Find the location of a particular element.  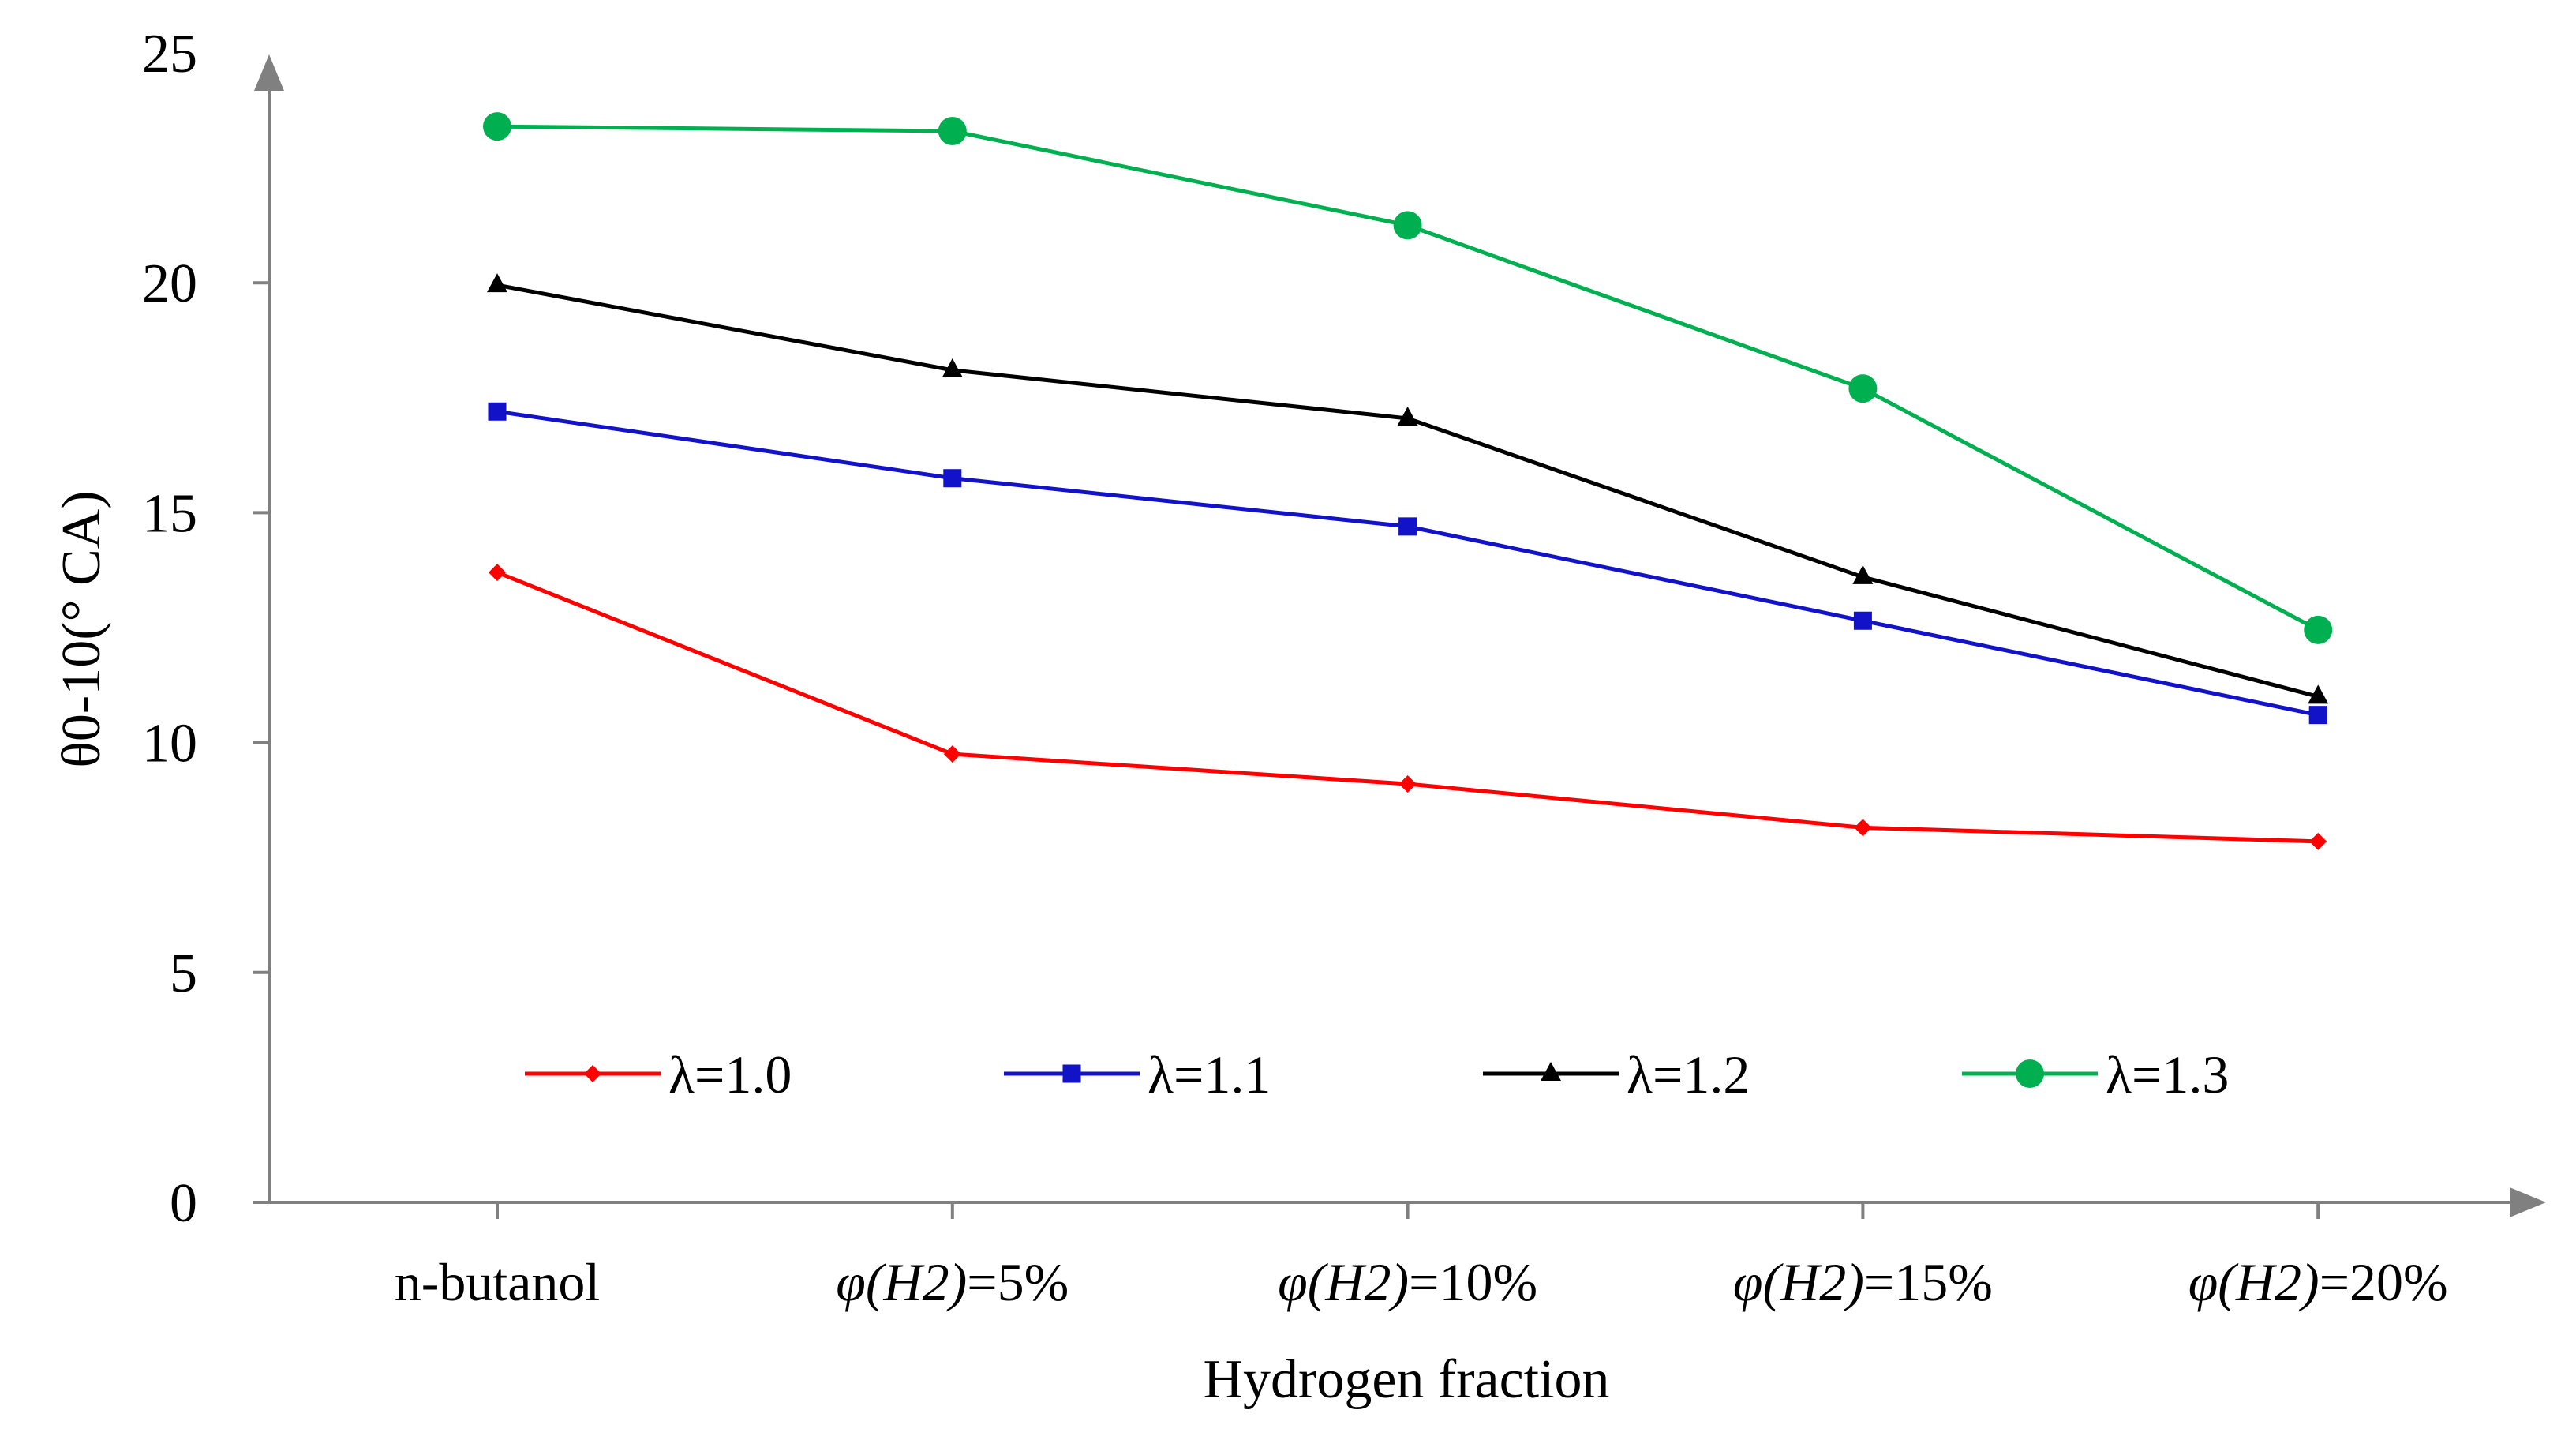

legend-entry-1-3: λ=1.3 is located at coordinates (2095, 1074).